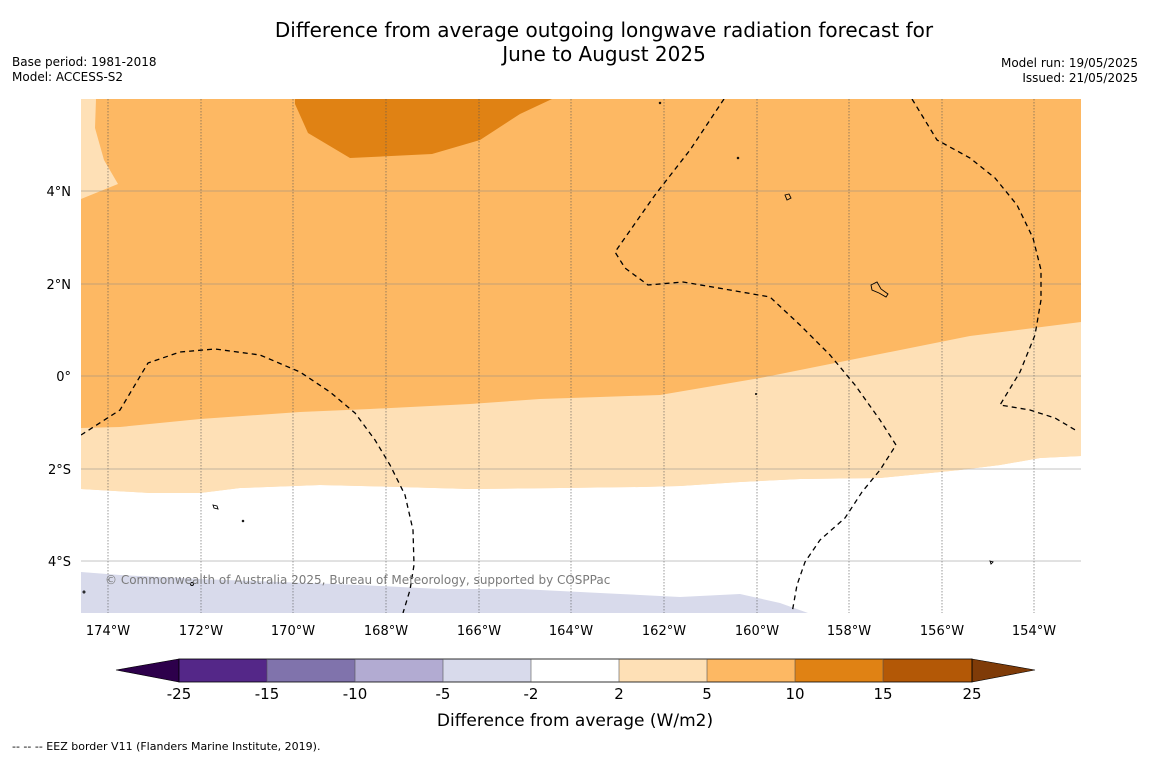 This screenshot has height=758, width=1150. What do you see at coordinates (971, 694) in the screenshot?
I see `colorbar-tick: 25` at bounding box center [971, 694].